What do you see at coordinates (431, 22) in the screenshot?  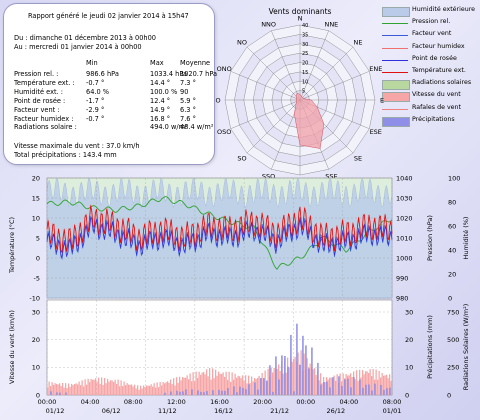 I see `legend-label: Pression rel.` at bounding box center [431, 22].